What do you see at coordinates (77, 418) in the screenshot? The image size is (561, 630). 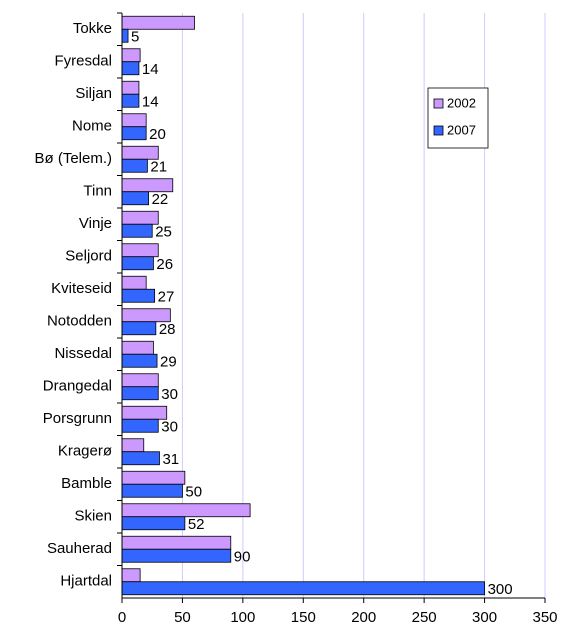 I see `y-tick-label: Porsgrunn` at bounding box center [77, 418].